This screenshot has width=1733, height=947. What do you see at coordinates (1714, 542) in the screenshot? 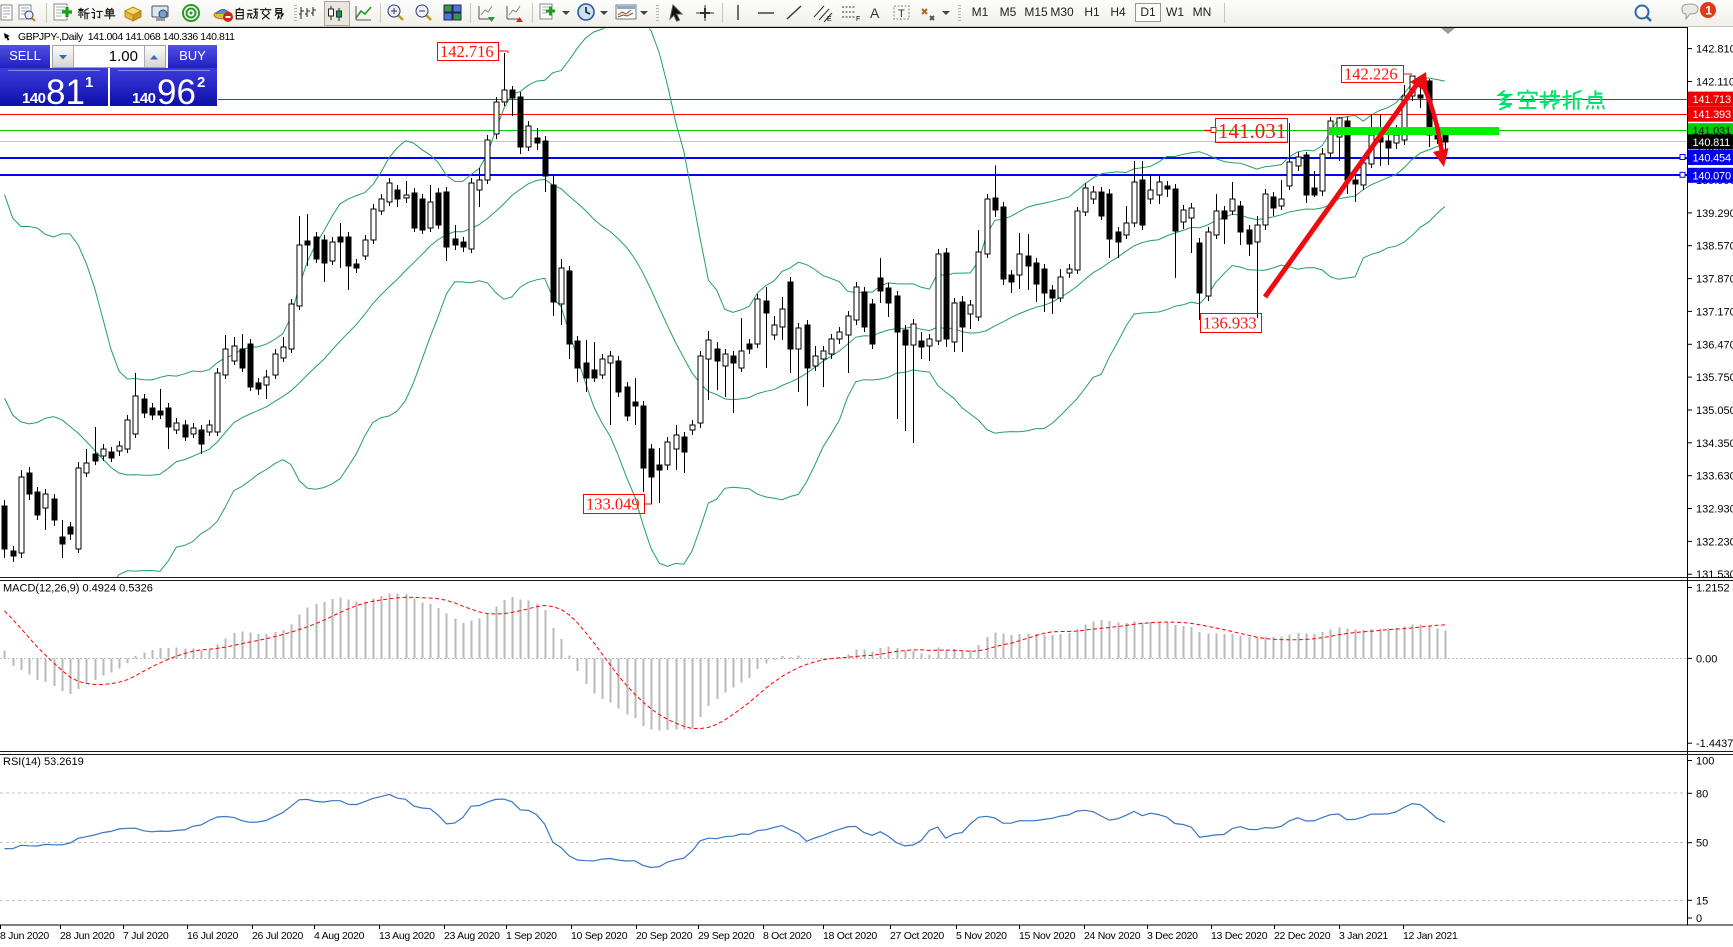
I see `svg-text: 132.230` at bounding box center [1714, 542].